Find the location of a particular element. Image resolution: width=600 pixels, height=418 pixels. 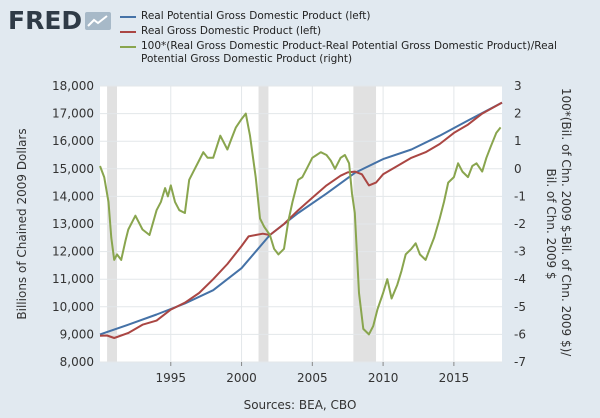

right-tick-label: -4 is located at coordinates (520, 279).